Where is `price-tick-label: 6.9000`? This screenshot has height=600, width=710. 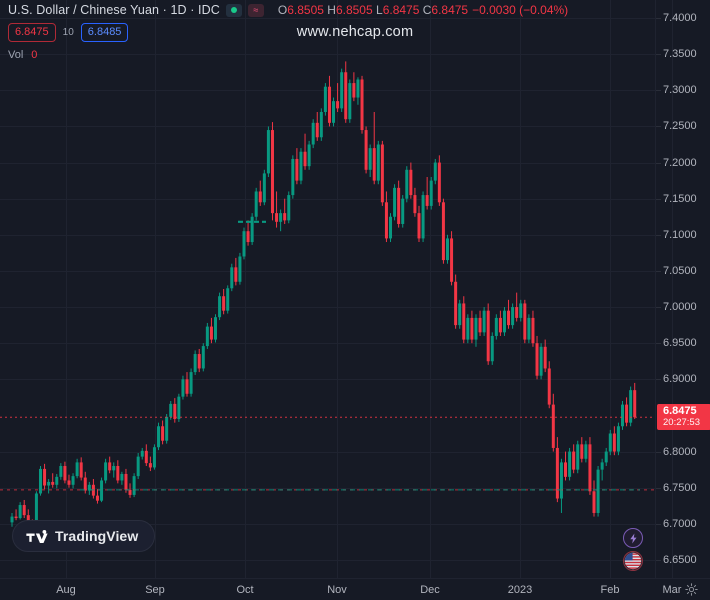
price-tick-label: 6.9000 is located at coordinates (680, 379).